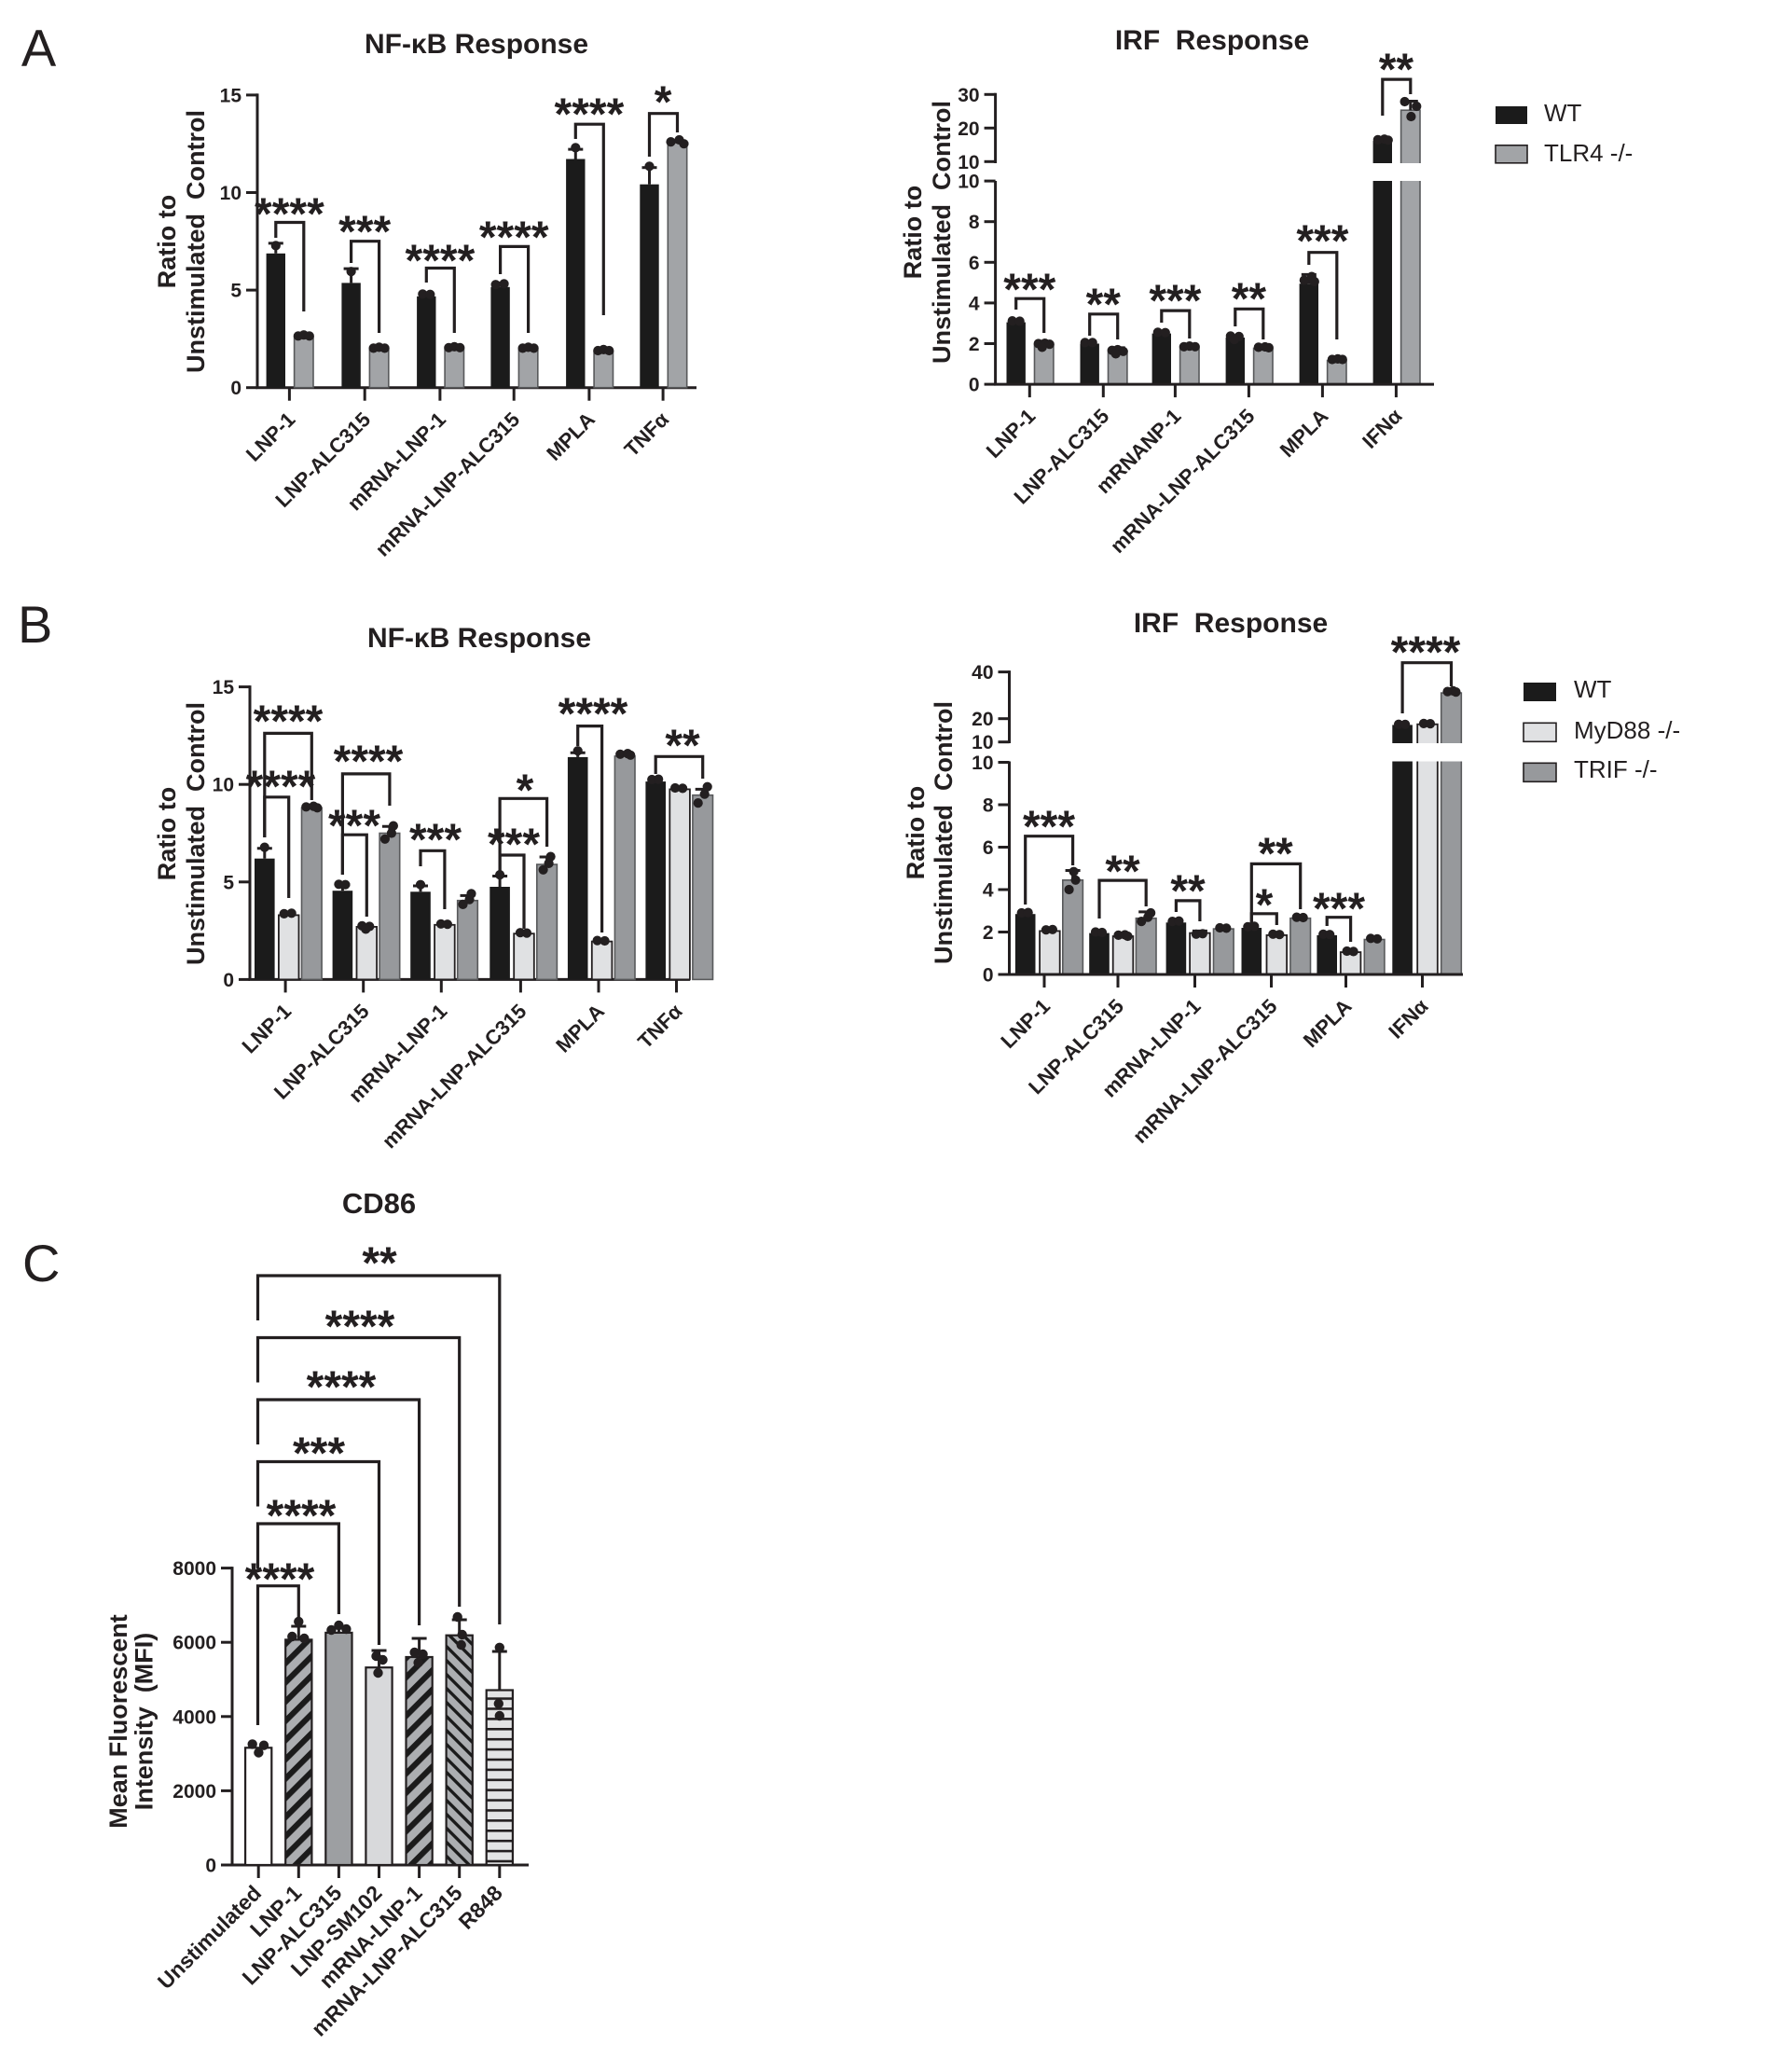 This screenshot has height=2072, width=1765. What do you see at coordinates (194, 1792) in the screenshot?
I see `svg-text: 2000` at bounding box center [194, 1792].